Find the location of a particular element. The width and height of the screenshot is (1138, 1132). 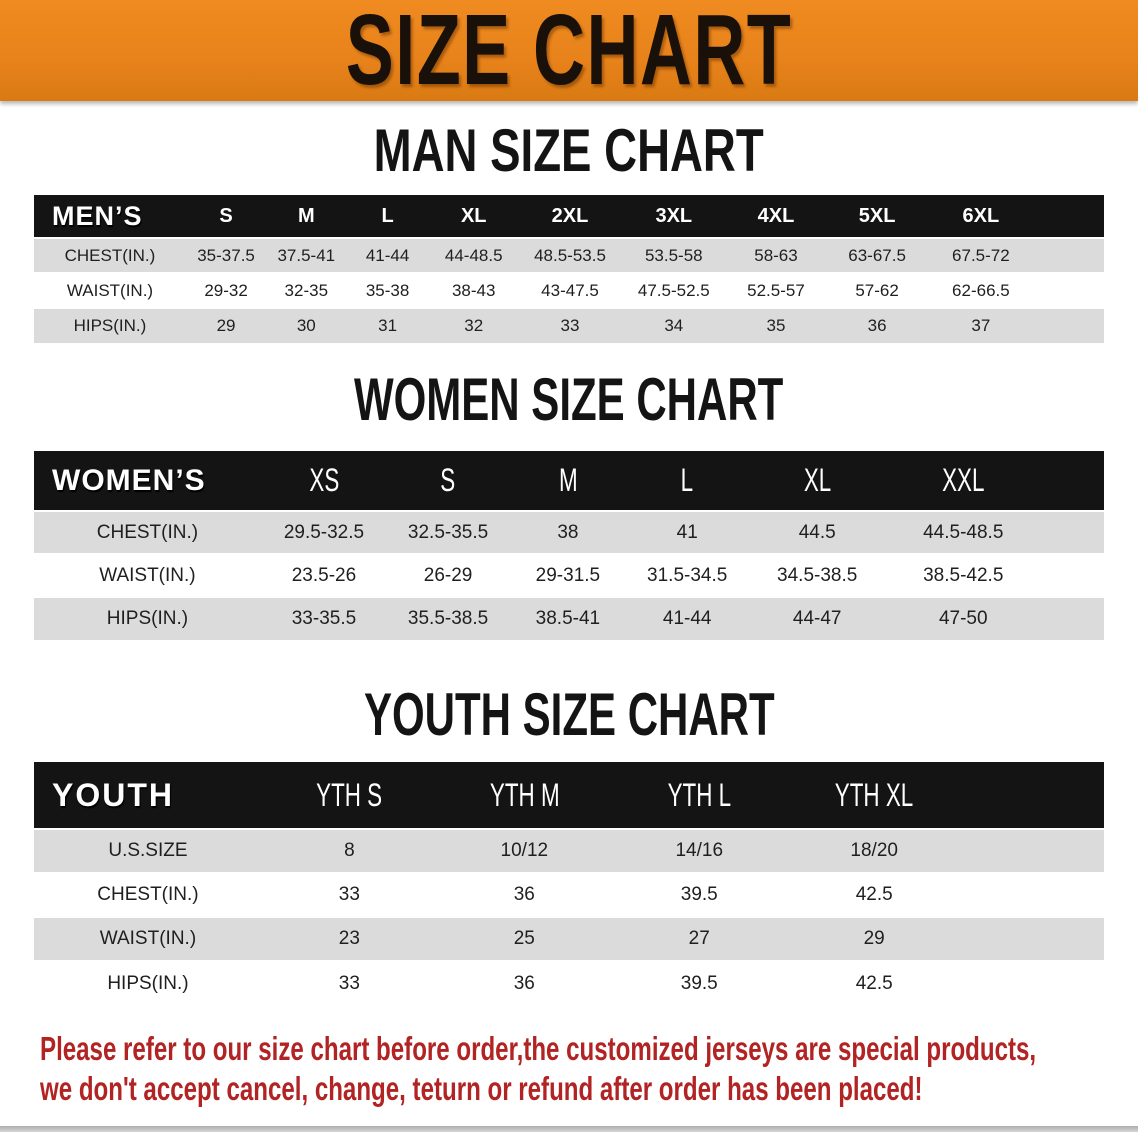

measurement-value: 34.5-38.5 is located at coordinates (817, 575).